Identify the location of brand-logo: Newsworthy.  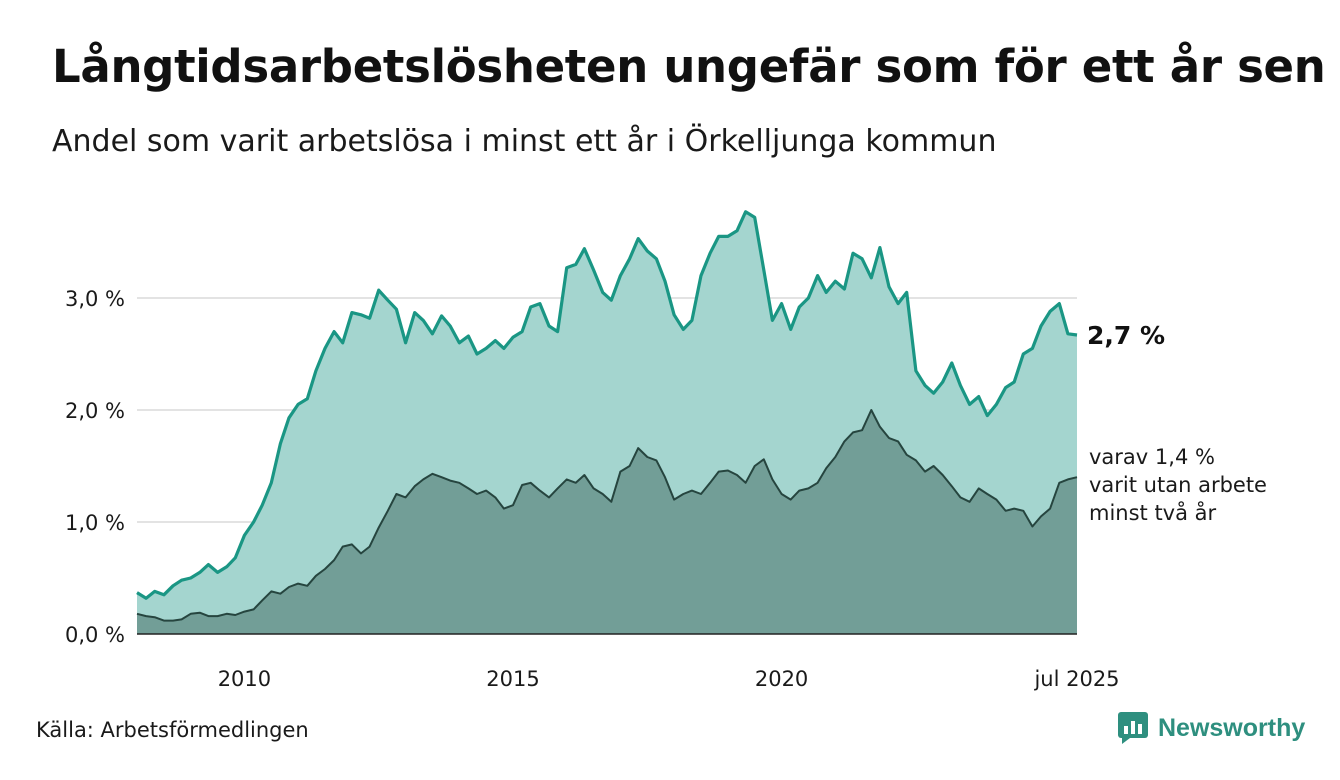
(1211, 728).